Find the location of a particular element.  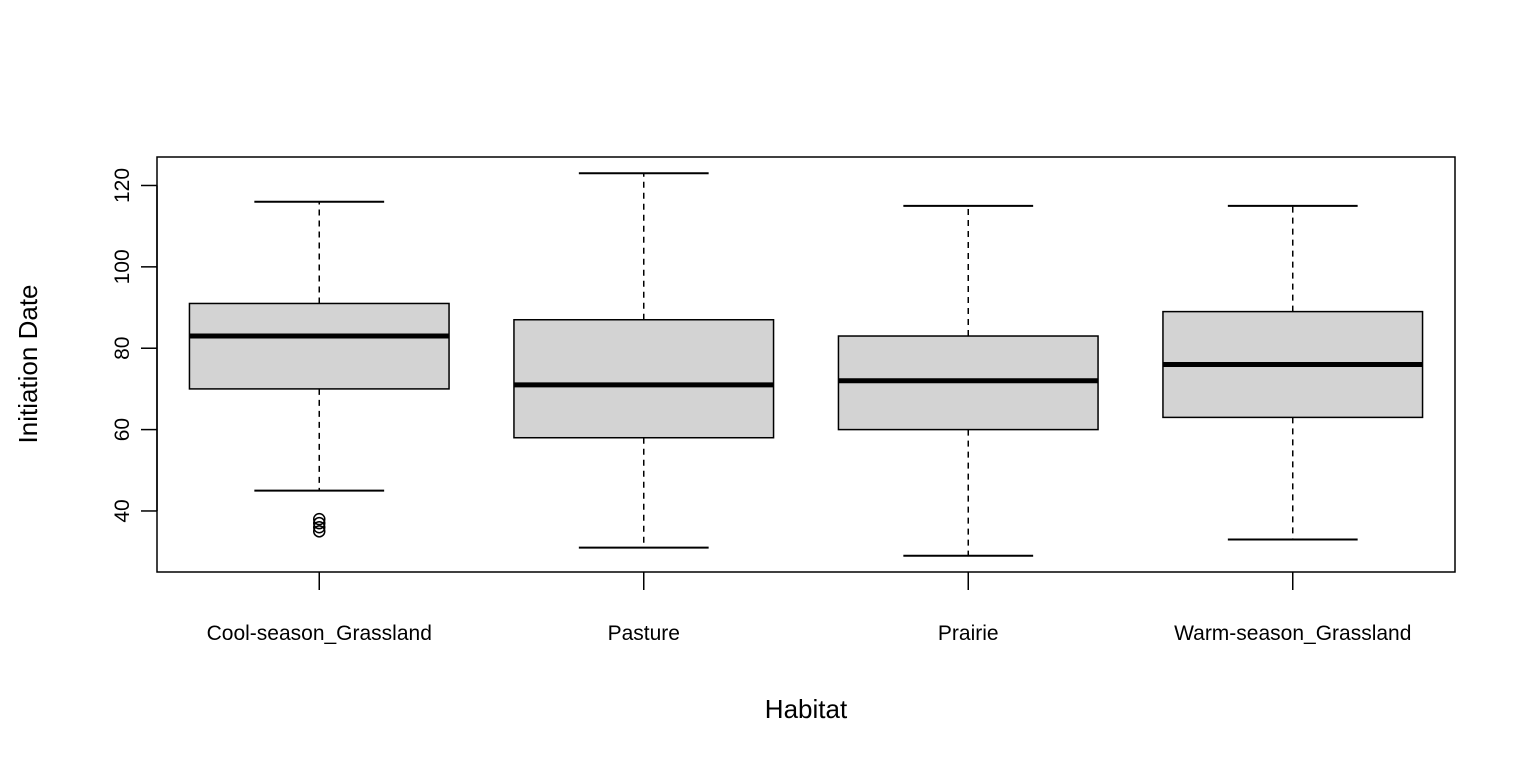

x-tick-label: Pasture is located at coordinates (644, 633).